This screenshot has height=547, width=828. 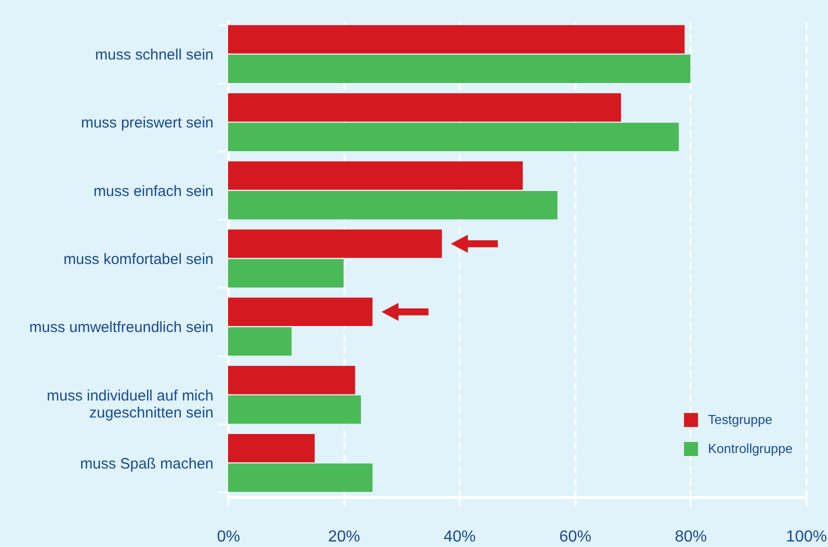 What do you see at coordinates (575, 537) in the screenshot?
I see `x-tick-label: 60%` at bounding box center [575, 537].